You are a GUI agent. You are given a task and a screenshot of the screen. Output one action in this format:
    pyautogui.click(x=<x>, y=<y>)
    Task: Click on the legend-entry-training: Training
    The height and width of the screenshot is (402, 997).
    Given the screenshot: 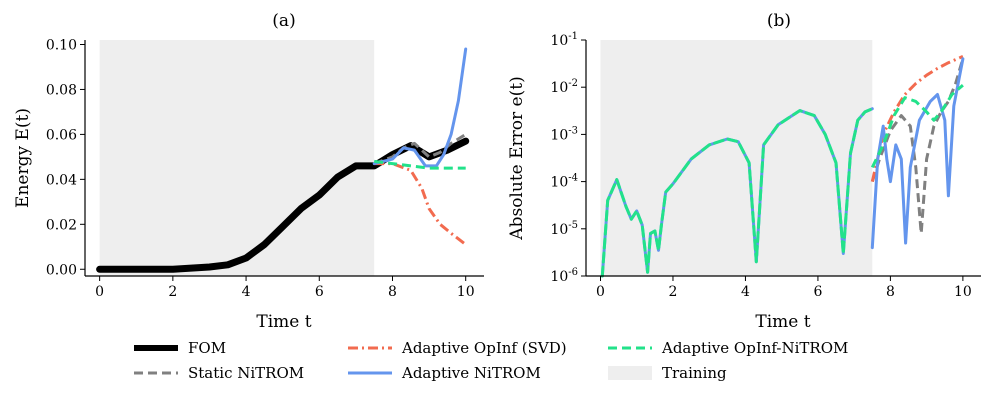 What is the action you would take?
    pyautogui.click(x=667, y=373)
    